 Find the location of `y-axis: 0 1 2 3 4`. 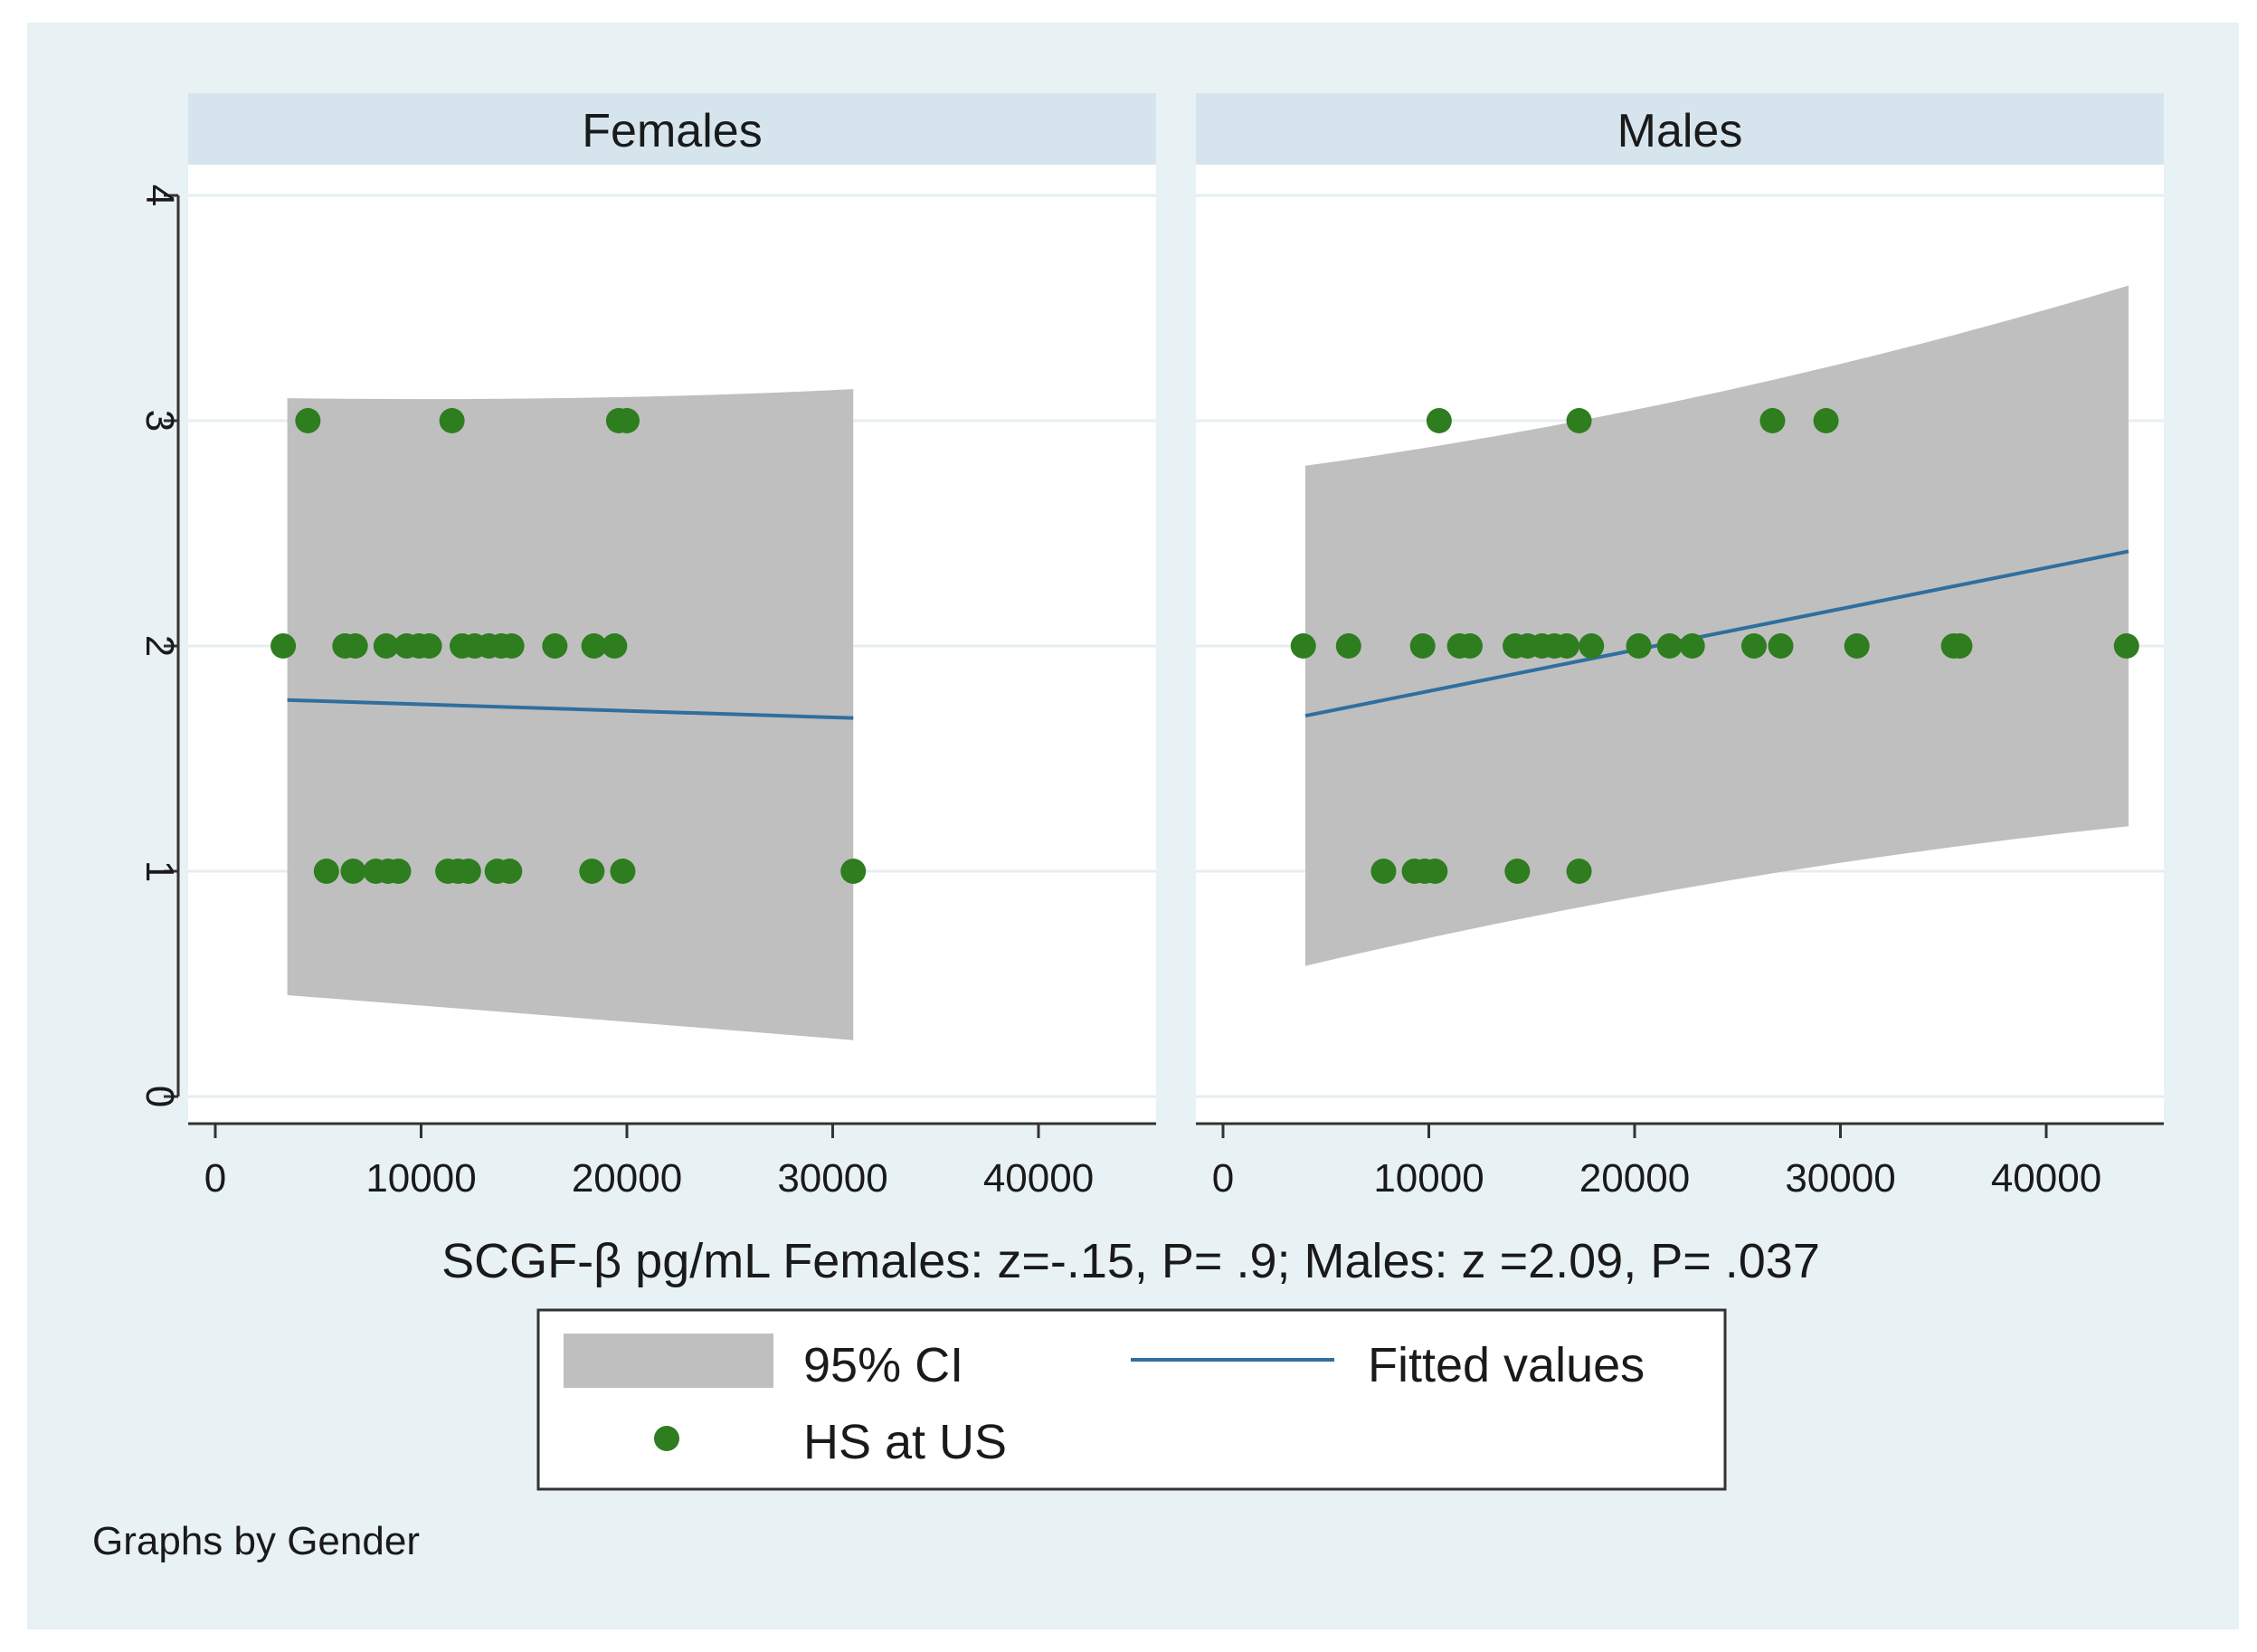

y-axis: 0 1 2 3 4 is located at coordinates (160, 646).